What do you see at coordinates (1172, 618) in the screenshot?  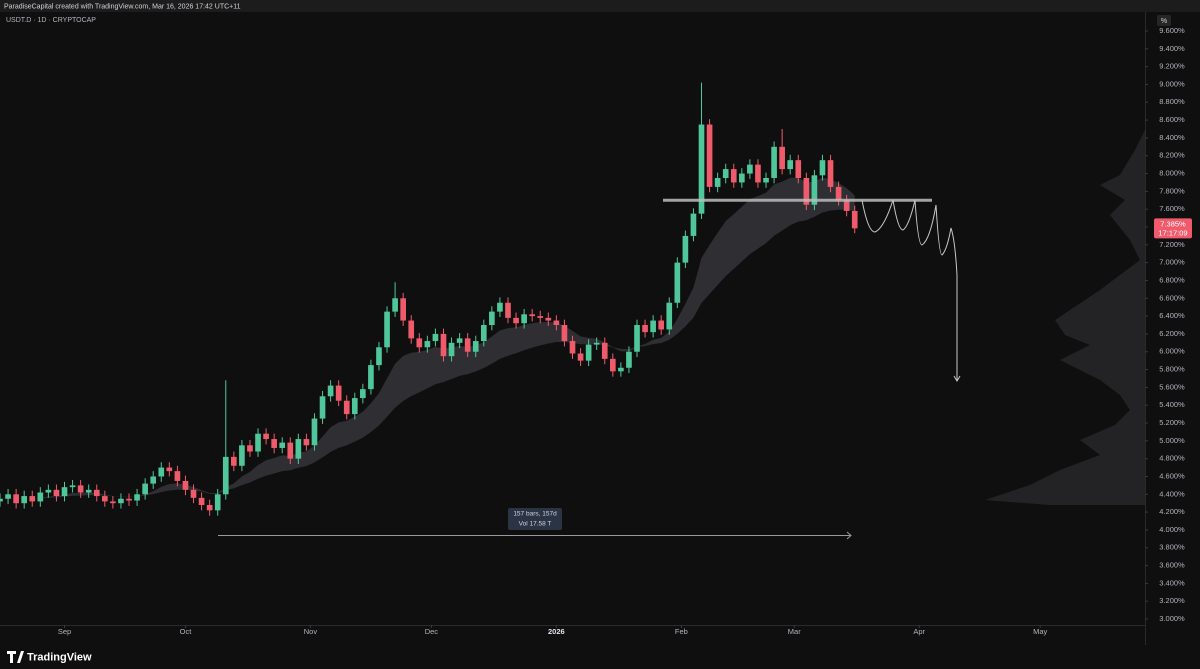 I see `y-tick-label: 3.000%` at bounding box center [1172, 618].